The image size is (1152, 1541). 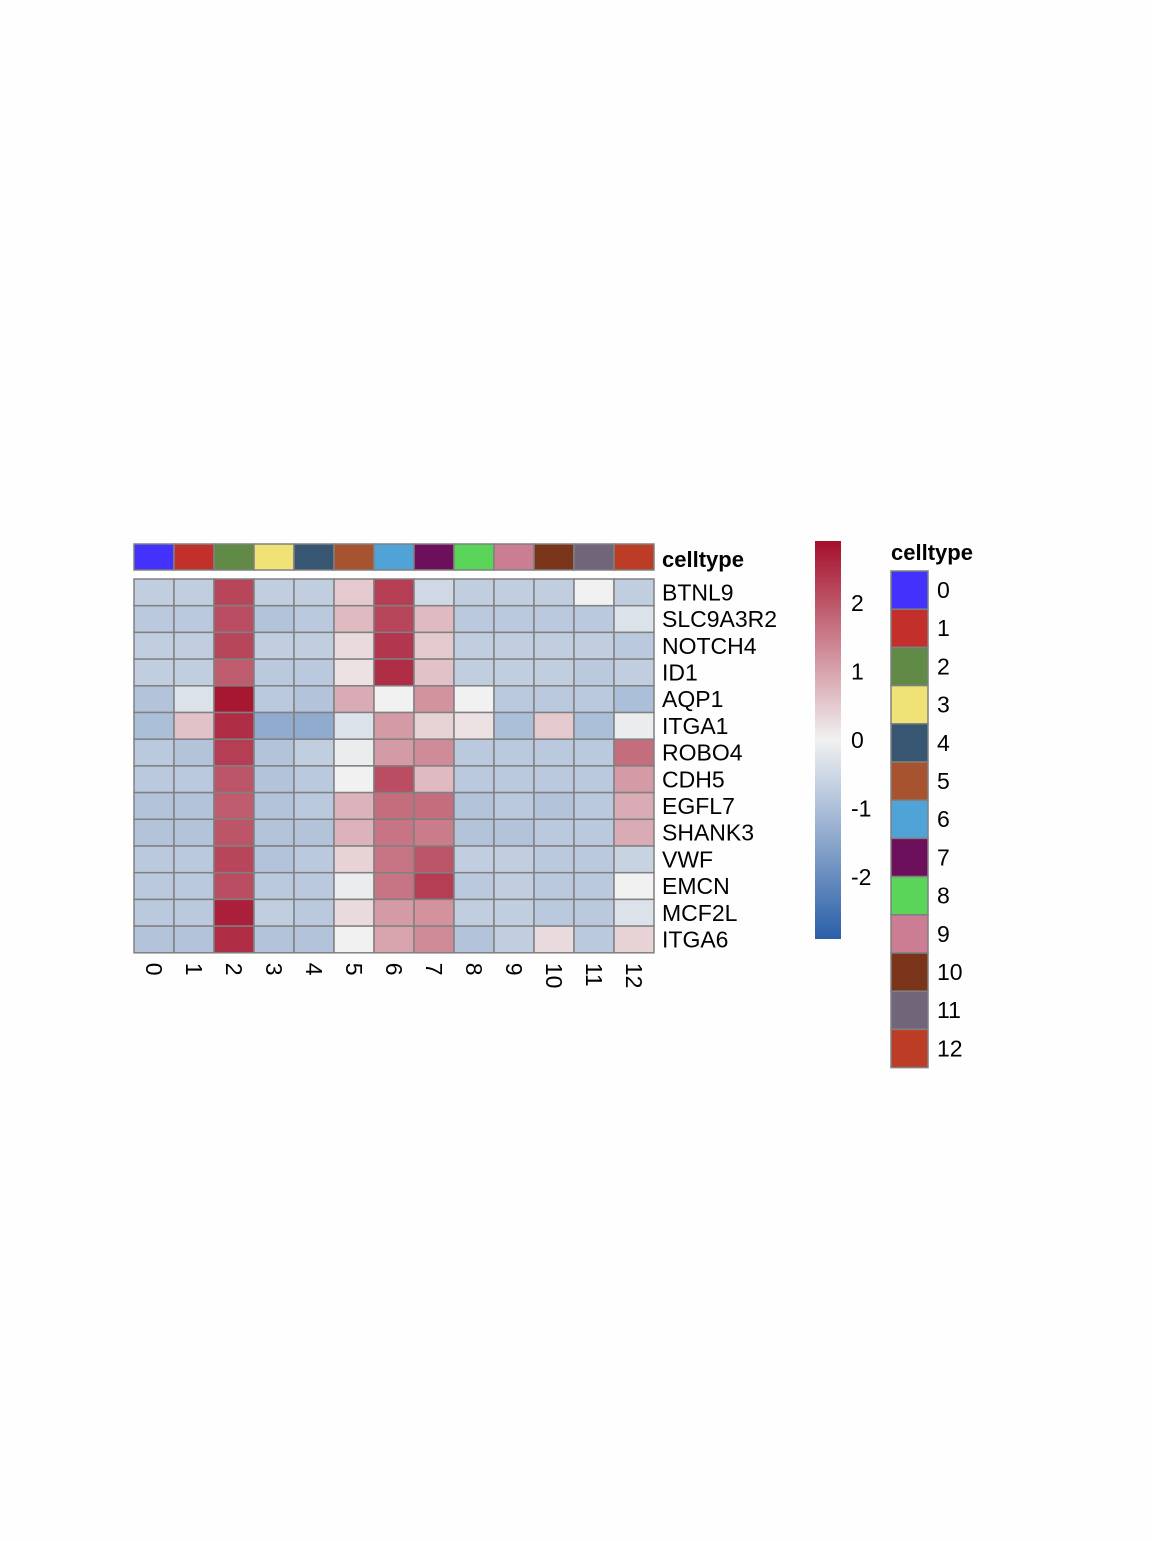 I want to click on row-label: ID1, so click(x=680, y=672).